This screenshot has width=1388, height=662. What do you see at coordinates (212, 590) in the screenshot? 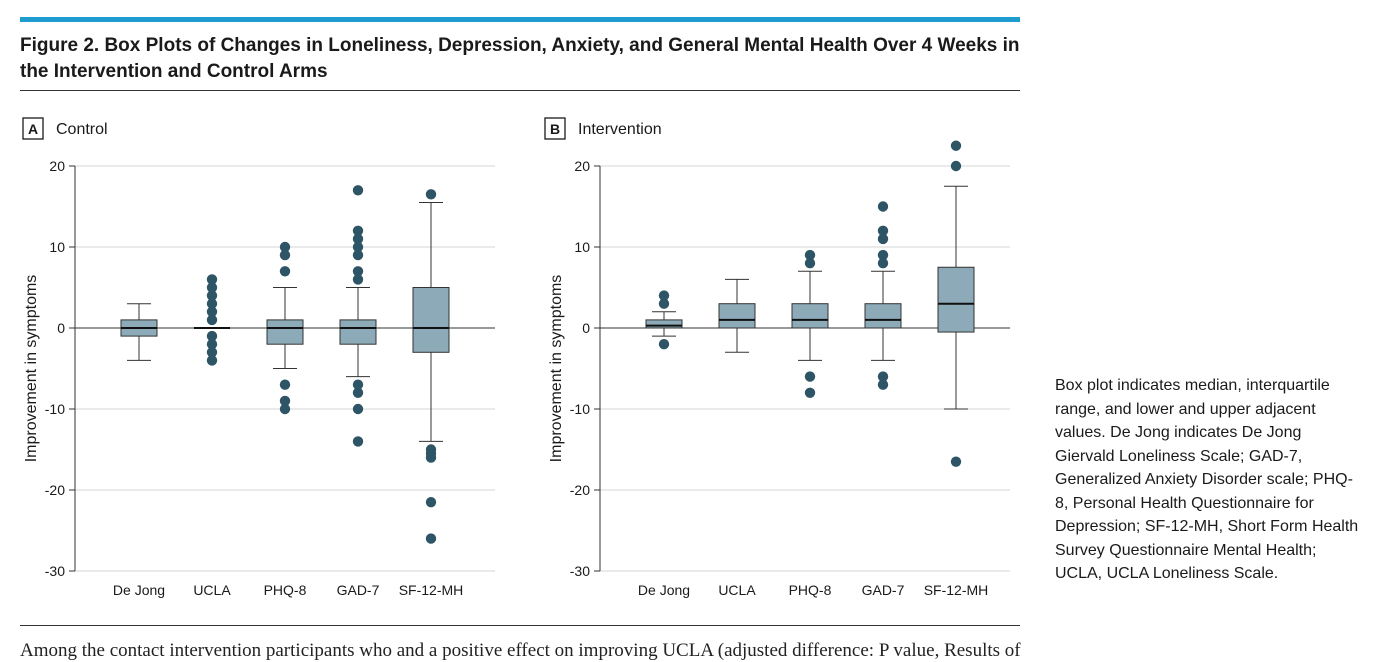
I see `x-tick-label: UCLA` at bounding box center [212, 590].